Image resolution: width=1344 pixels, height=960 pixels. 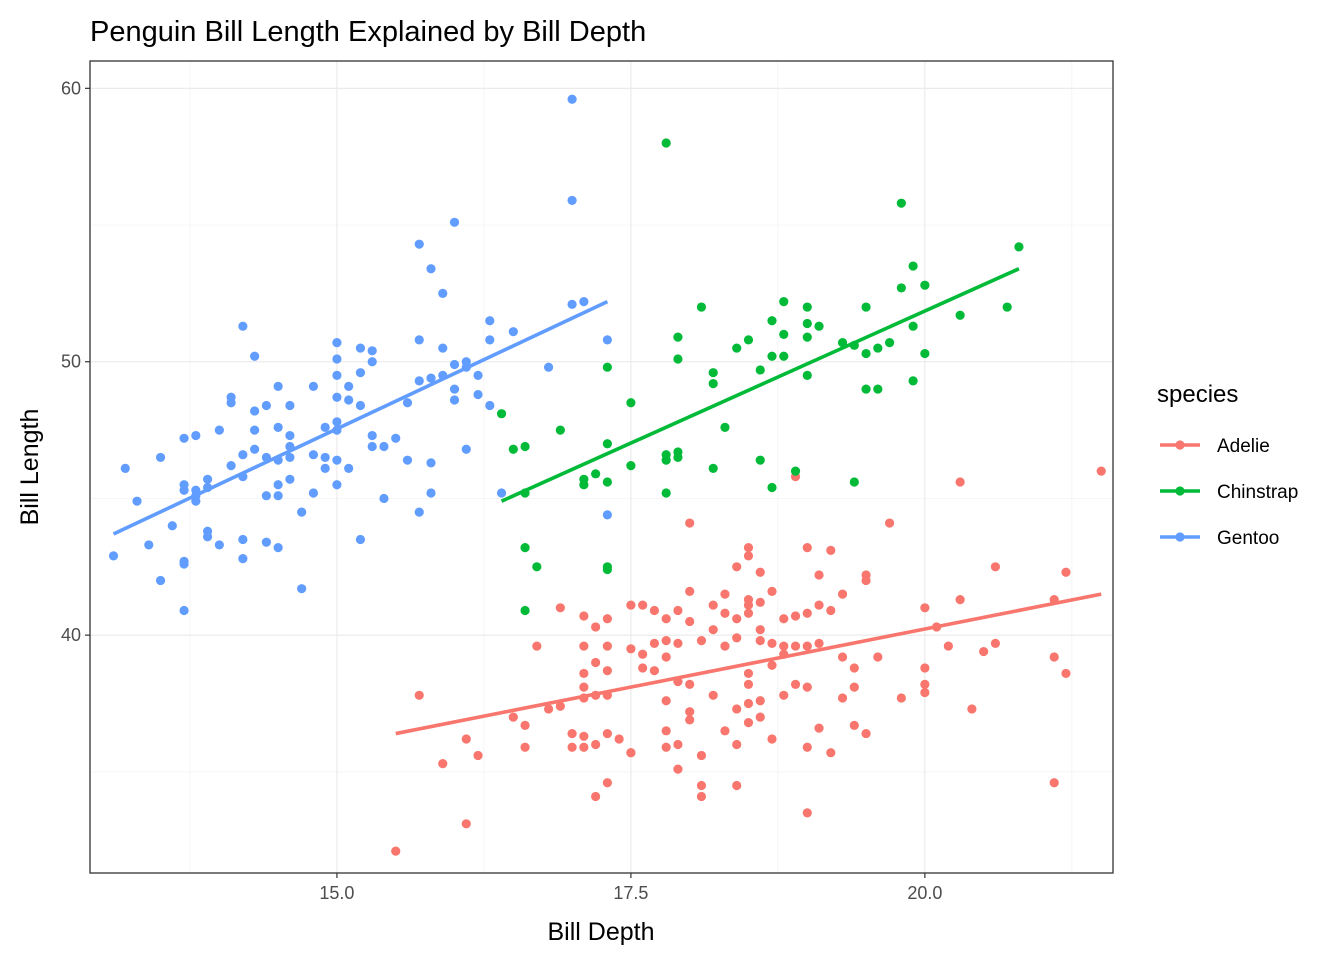 I want to click on legend-item-chinstrap: Chinstrap, so click(x=1229, y=492).